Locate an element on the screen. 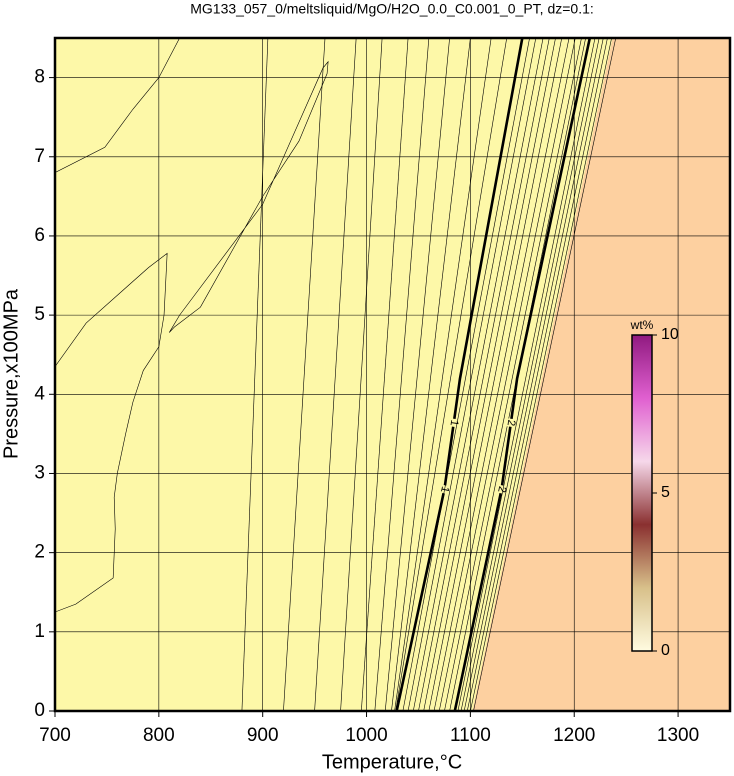 Image resolution: width=734 pixels, height=776 pixels. contour-label: 1 is located at coordinates (453, 423).